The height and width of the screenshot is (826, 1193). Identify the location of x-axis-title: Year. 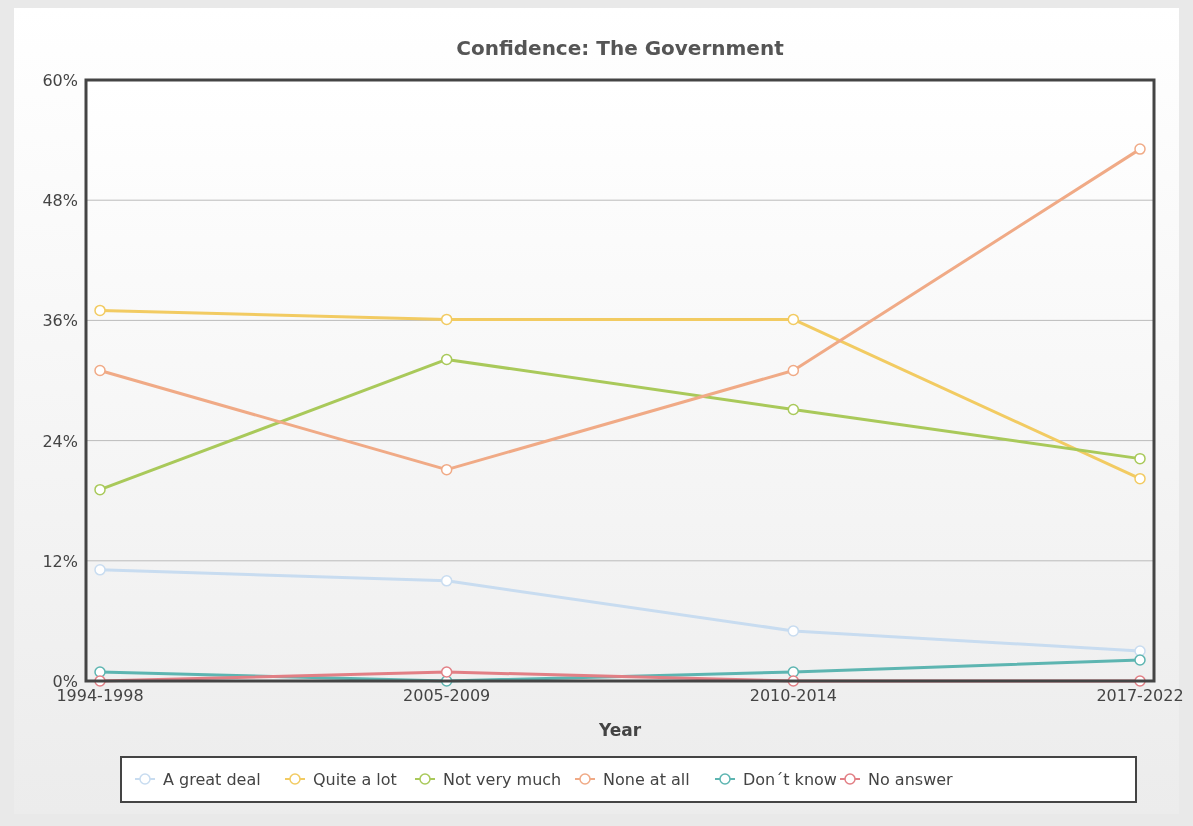
(619, 730).